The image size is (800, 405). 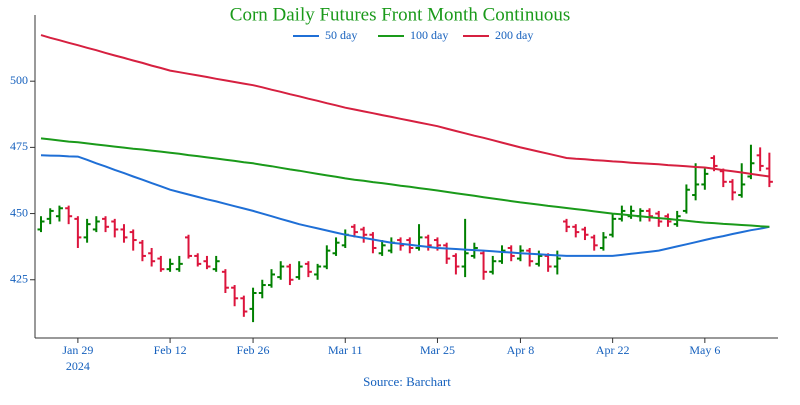 I want to click on x-tick-label: Apr 8, so click(x=521, y=350).